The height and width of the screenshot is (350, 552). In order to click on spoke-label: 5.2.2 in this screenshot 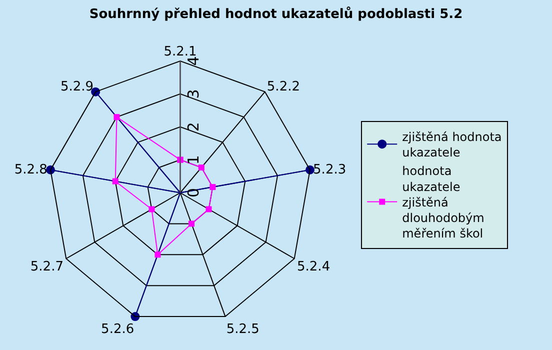, I will do `click(283, 86)`.